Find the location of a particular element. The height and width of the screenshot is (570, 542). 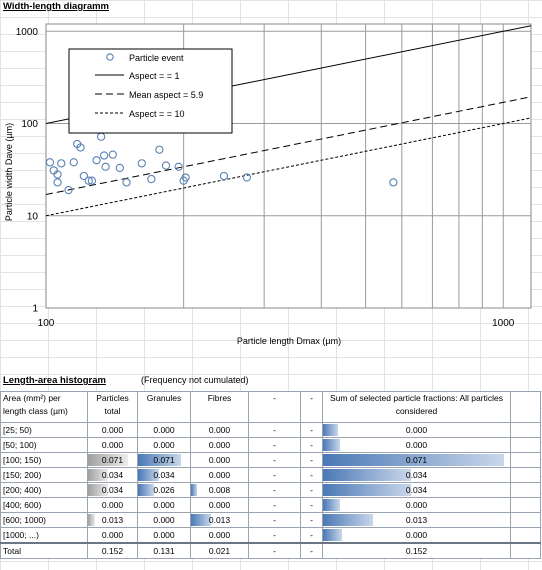

length-class-cell-value: [100; 150) is located at coordinates (22, 460).